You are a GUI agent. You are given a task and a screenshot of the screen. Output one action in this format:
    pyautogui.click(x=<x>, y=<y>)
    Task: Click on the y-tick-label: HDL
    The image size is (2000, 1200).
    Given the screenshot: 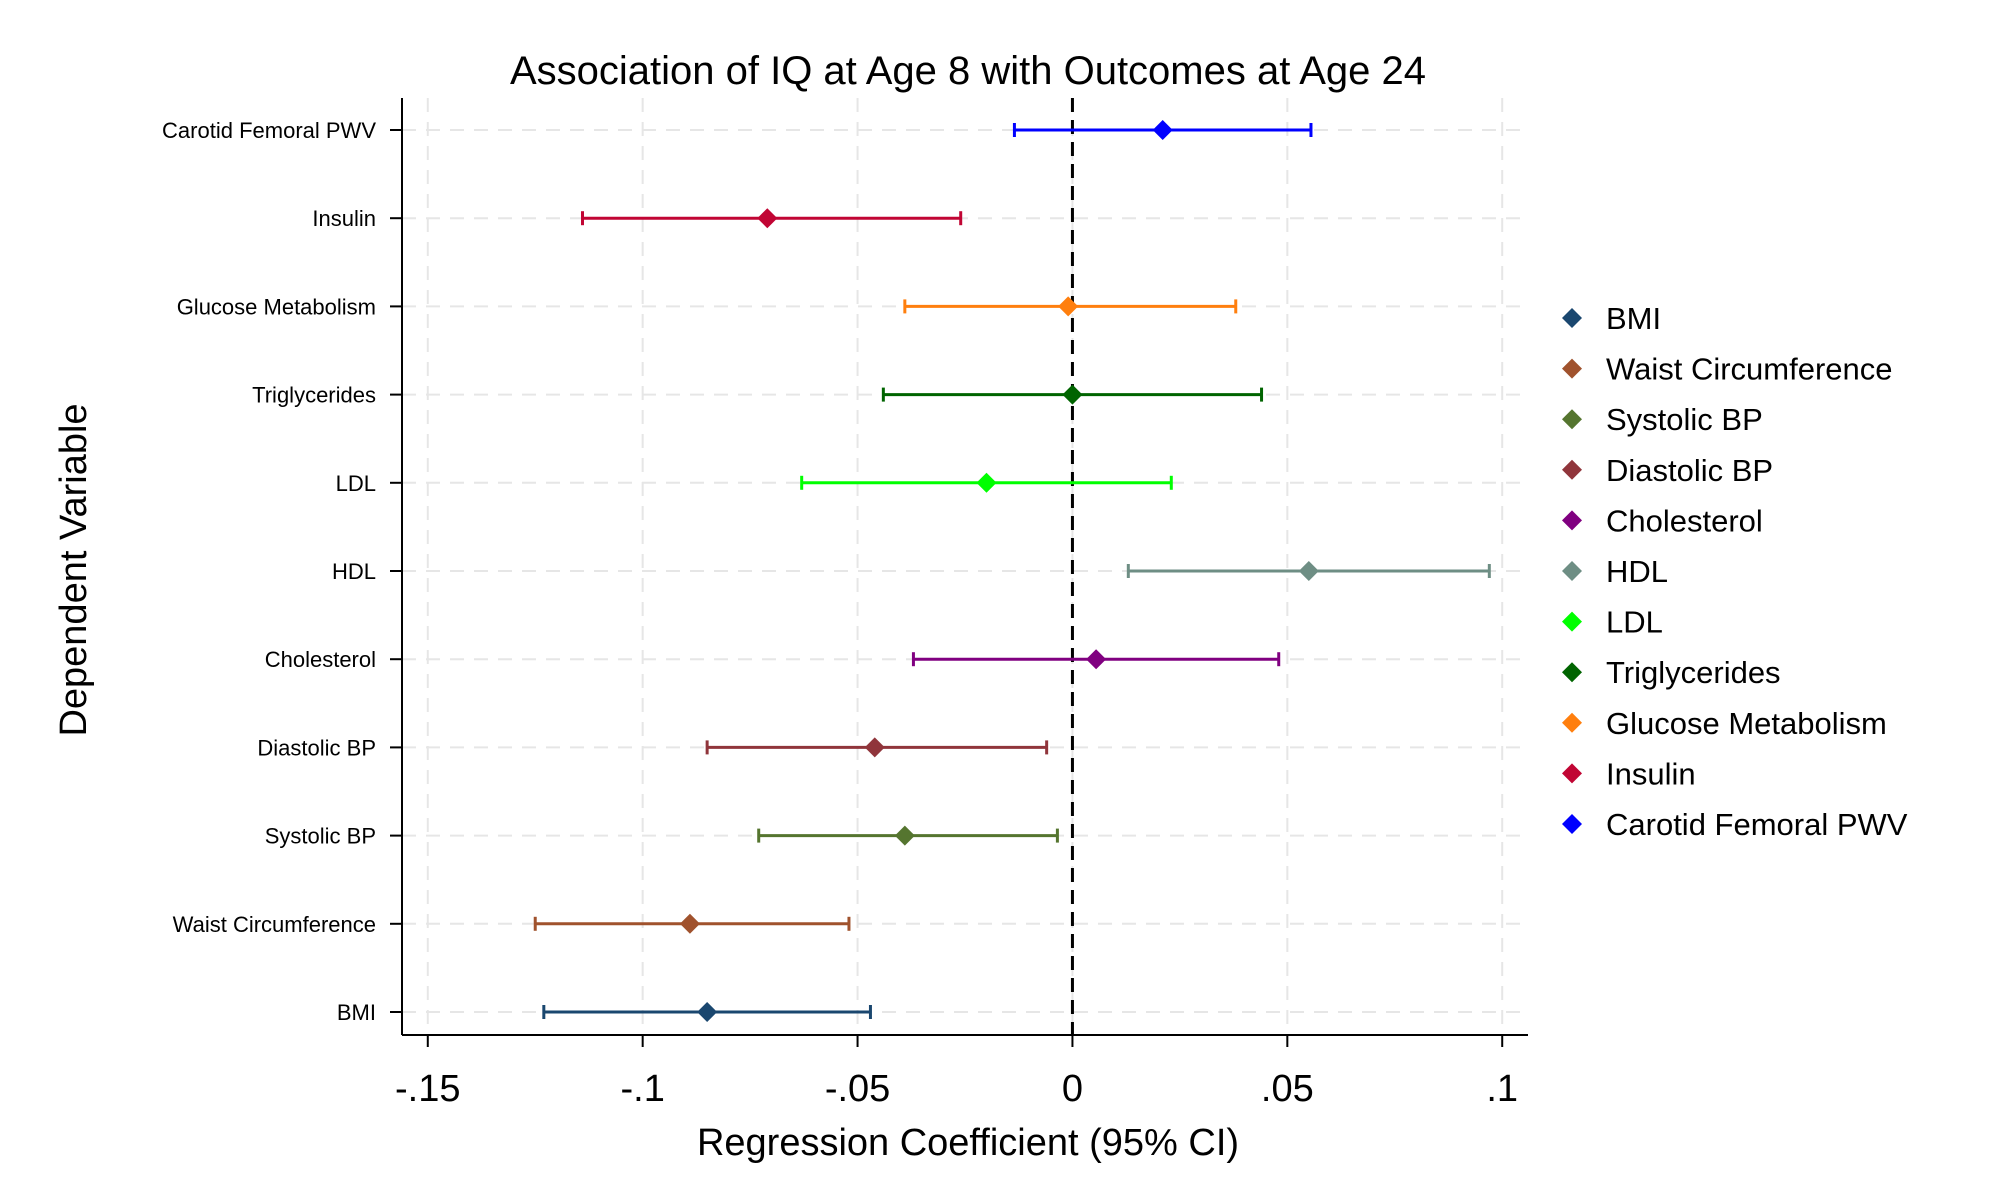 What is the action you would take?
    pyautogui.click(x=354, y=571)
    